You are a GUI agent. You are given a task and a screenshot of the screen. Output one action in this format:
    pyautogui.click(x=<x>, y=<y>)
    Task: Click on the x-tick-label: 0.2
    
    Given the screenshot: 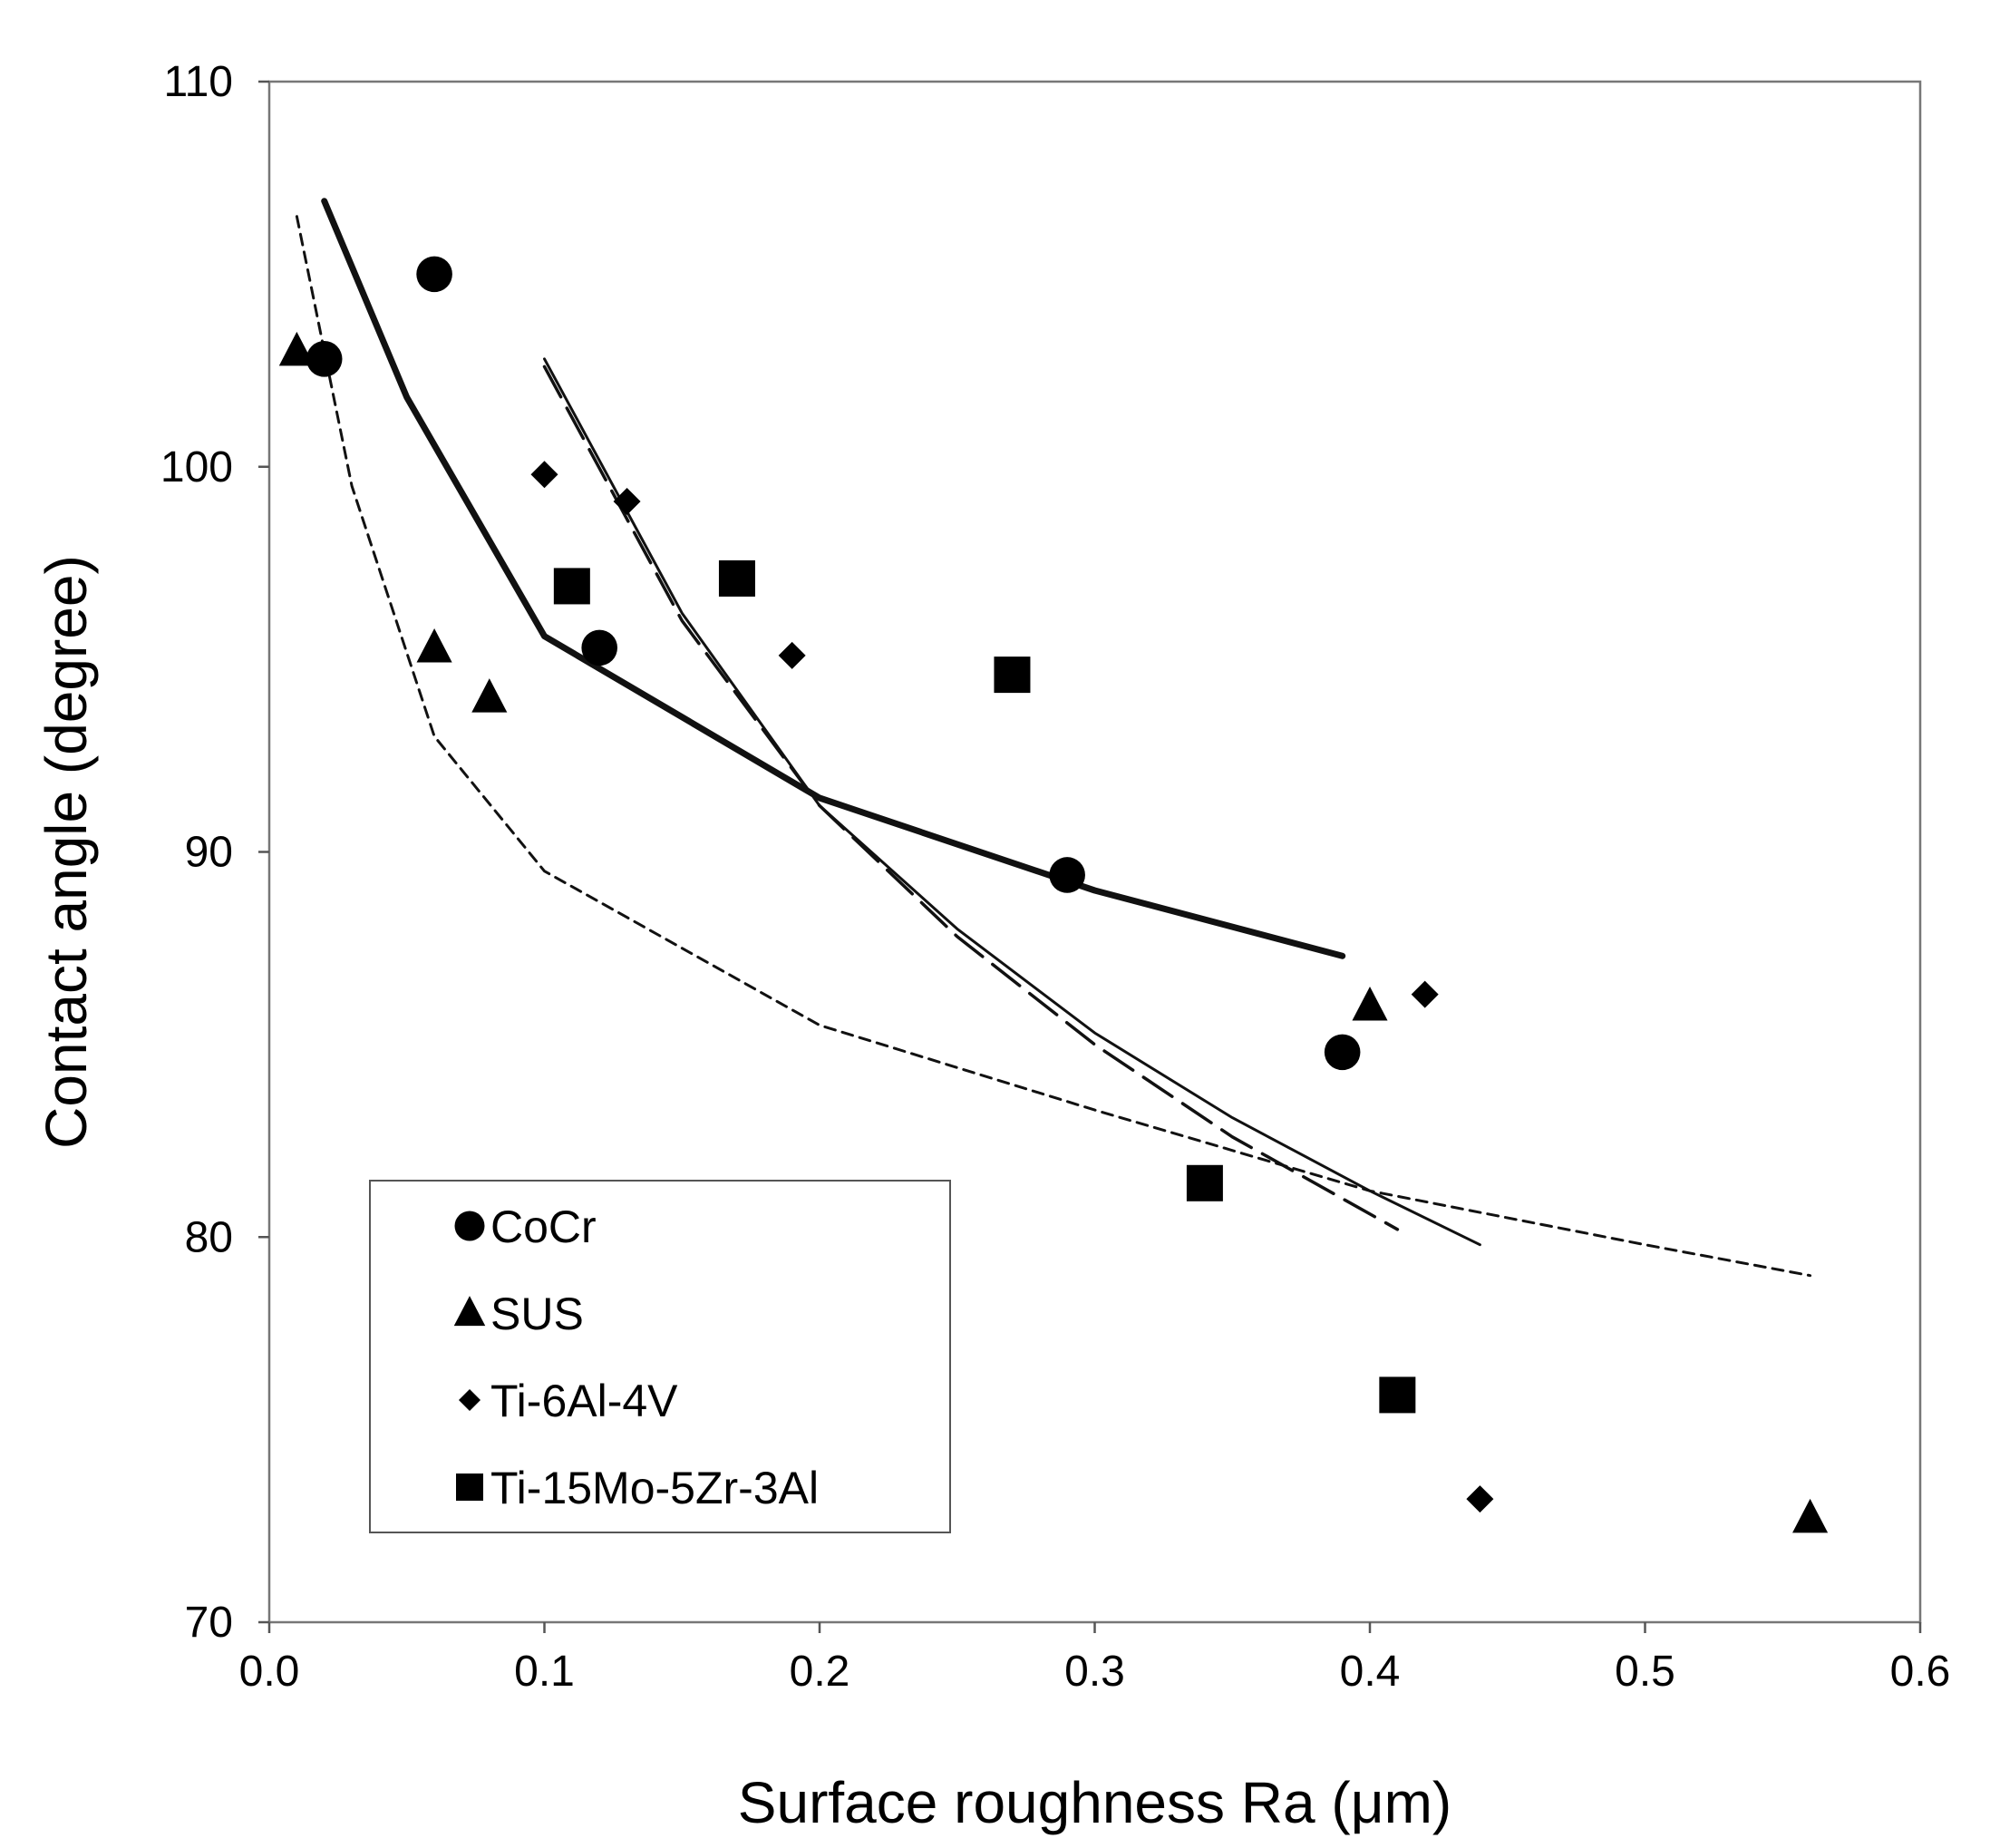 What is the action you would take?
    pyautogui.click(x=820, y=1672)
    